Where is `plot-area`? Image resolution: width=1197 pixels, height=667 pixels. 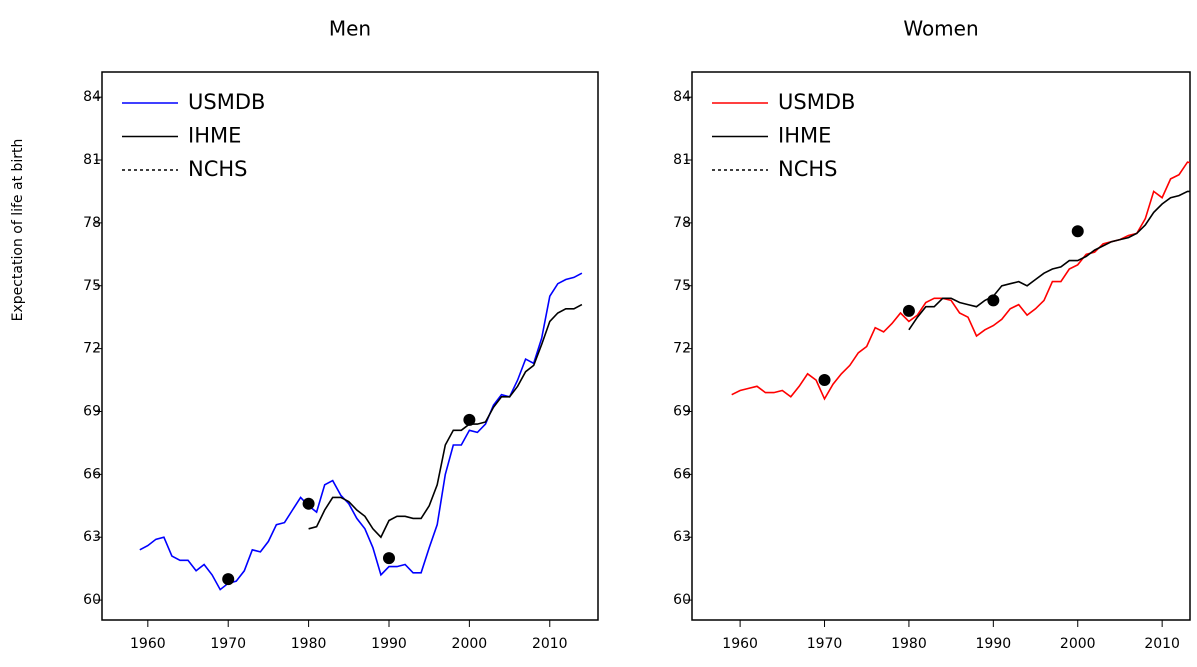
plot-area is located at coordinates (960, 281).